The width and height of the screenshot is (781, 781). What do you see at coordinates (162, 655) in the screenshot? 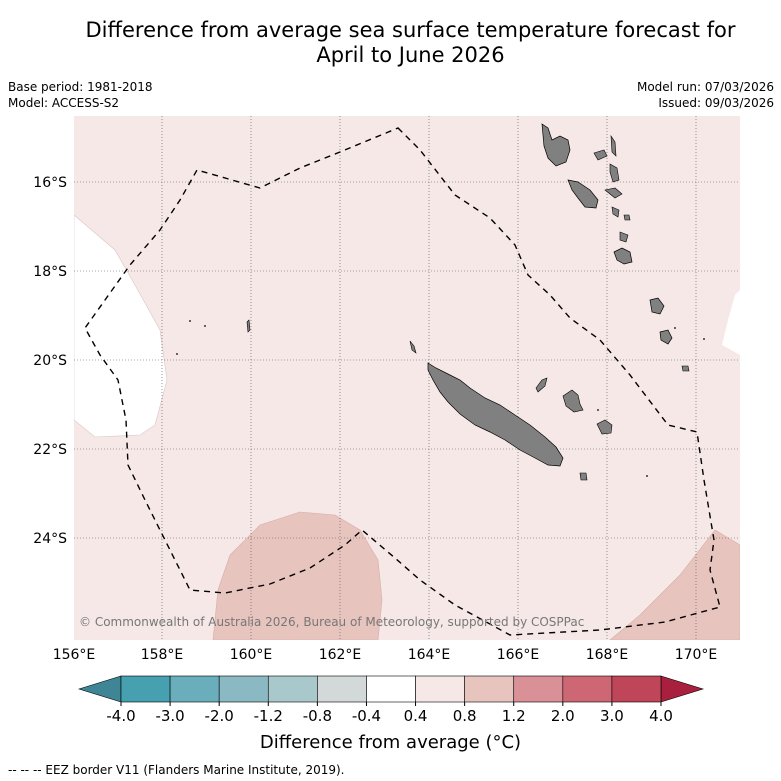
I see `lon-label: 158°E` at bounding box center [162, 655].